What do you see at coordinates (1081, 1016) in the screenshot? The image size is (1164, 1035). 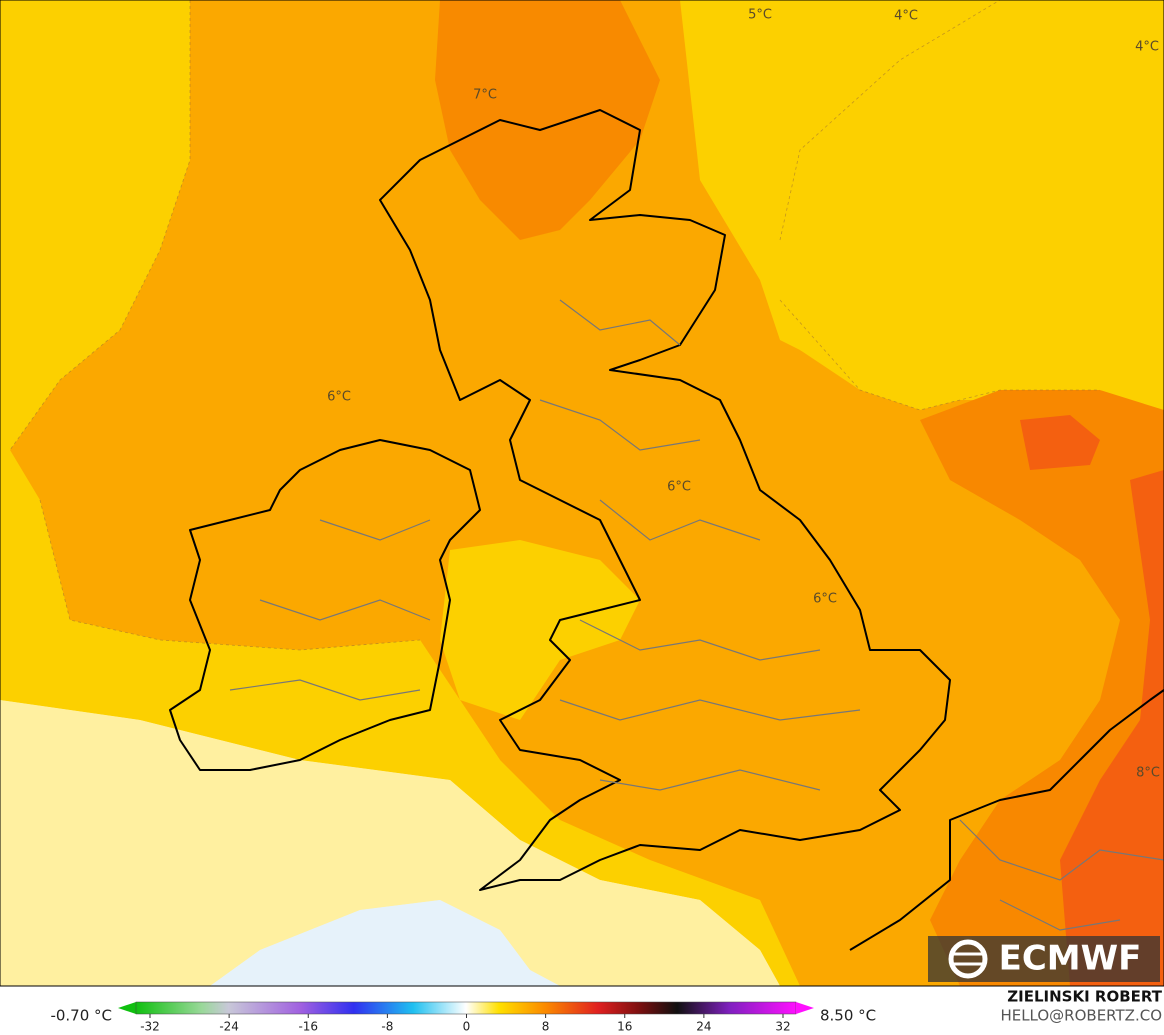 I see `credit-contact: HELLO@ROBERTZ.CO` at bounding box center [1081, 1016].